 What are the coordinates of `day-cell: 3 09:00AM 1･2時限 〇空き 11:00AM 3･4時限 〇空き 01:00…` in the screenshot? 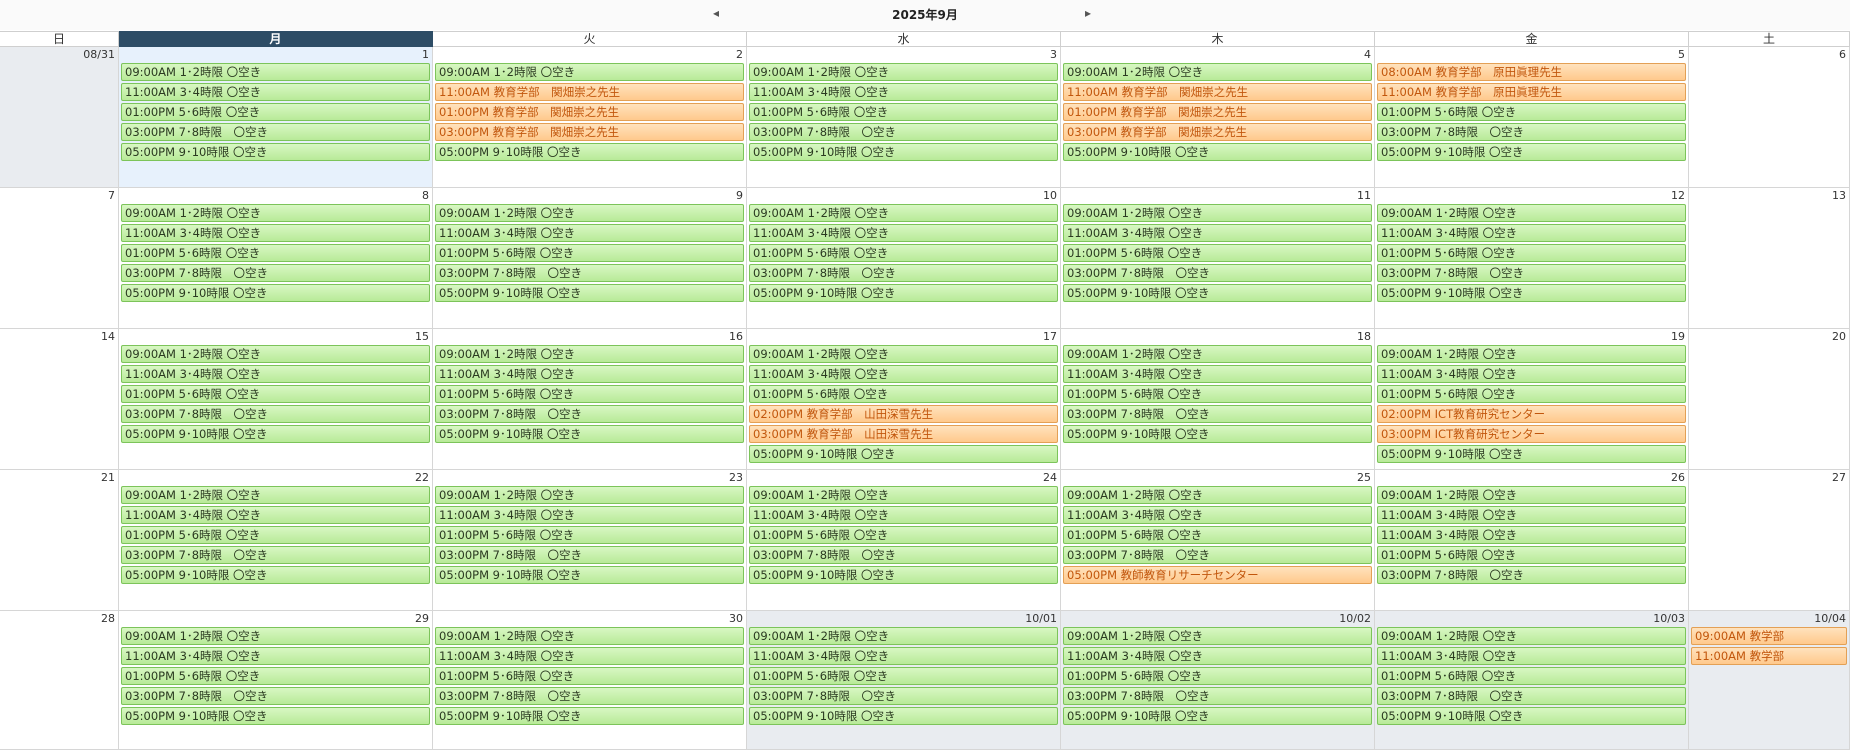 It's located at (904, 117).